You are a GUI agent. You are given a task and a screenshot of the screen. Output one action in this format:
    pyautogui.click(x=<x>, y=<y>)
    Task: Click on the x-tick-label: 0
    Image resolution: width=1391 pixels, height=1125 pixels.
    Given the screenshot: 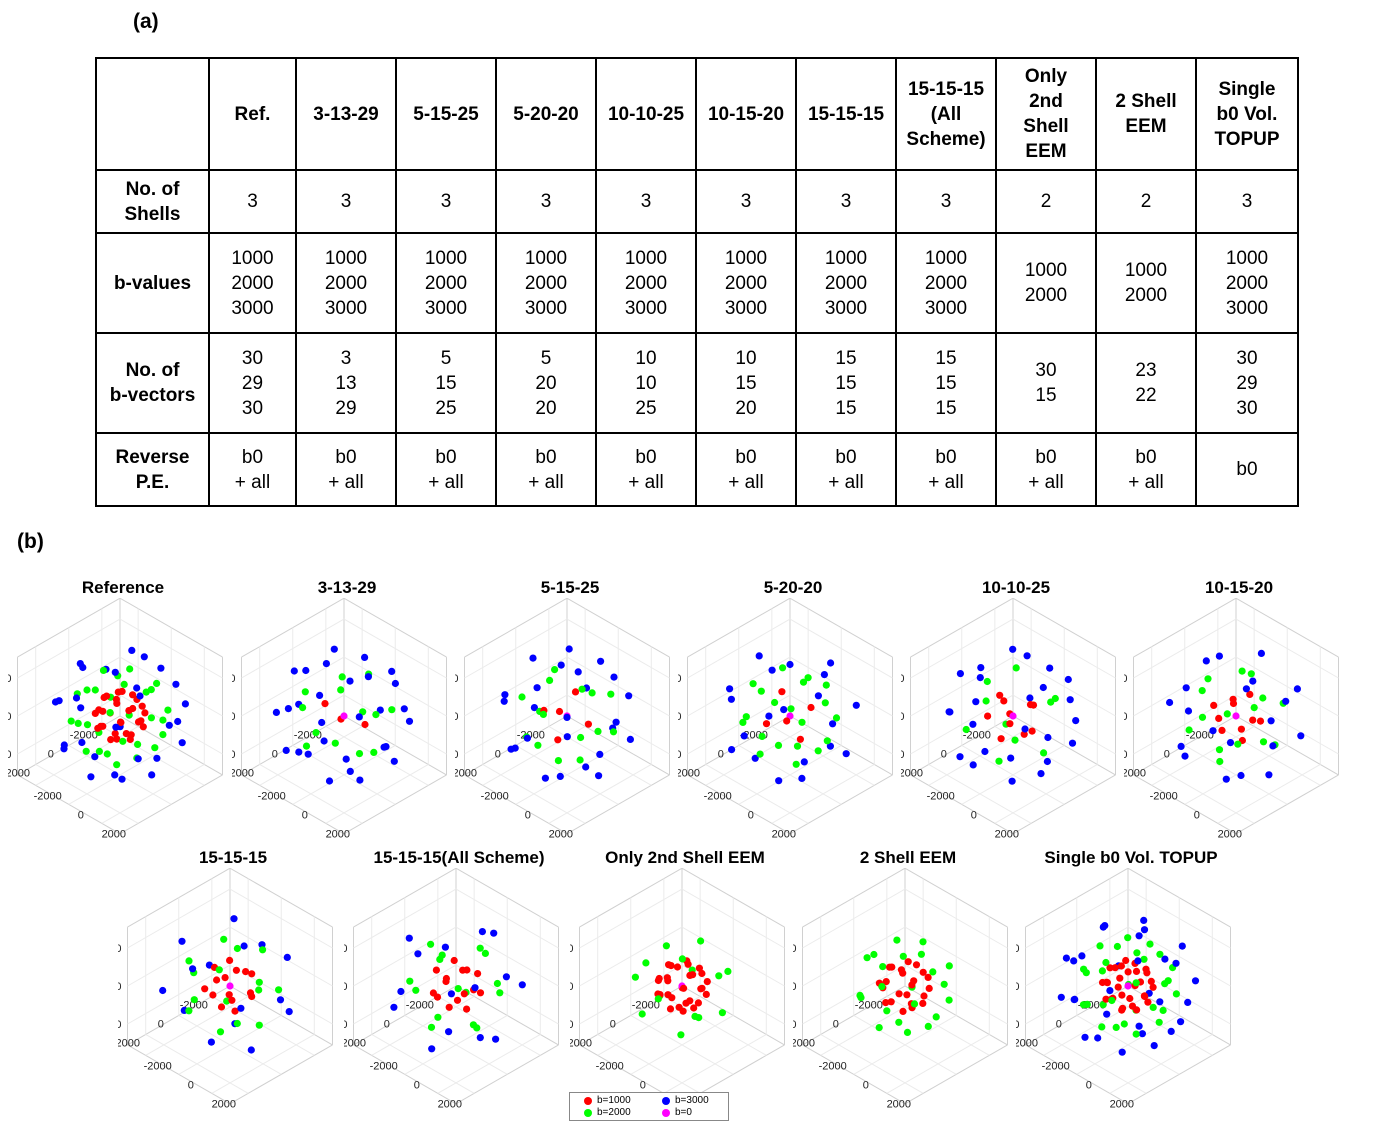 What is the action you would take?
    pyautogui.click(x=1059, y=1024)
    